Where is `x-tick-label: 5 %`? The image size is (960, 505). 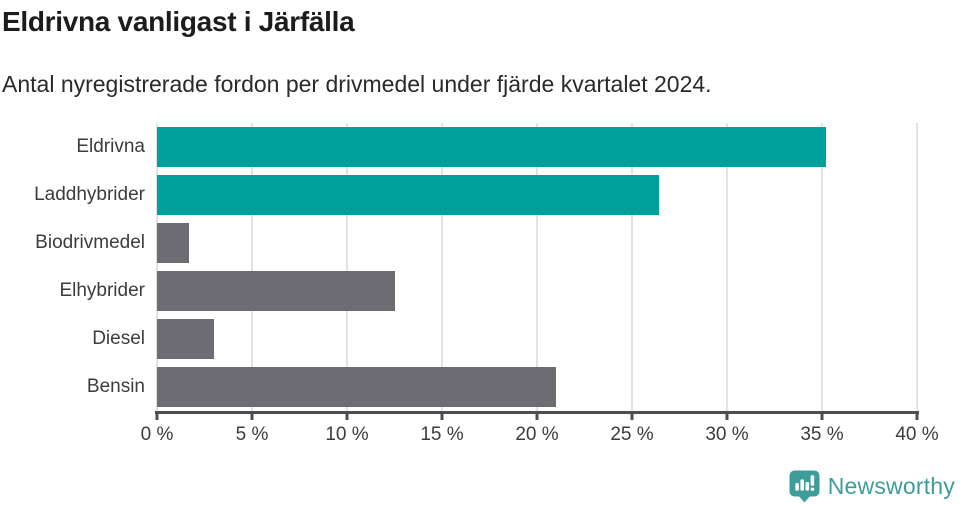 x-tick-label: 5 % is located at coordinates (252, 434).